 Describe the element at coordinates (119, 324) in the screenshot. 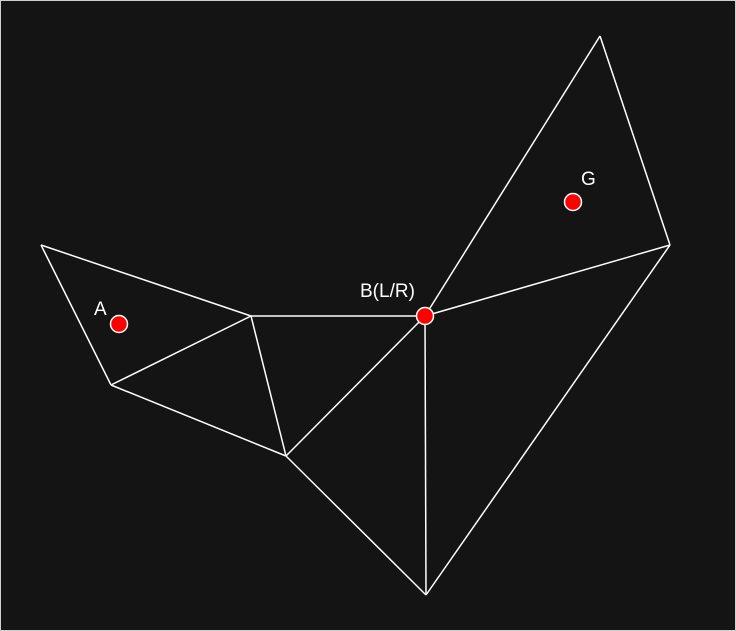

I see `point-a-marker` at that location.